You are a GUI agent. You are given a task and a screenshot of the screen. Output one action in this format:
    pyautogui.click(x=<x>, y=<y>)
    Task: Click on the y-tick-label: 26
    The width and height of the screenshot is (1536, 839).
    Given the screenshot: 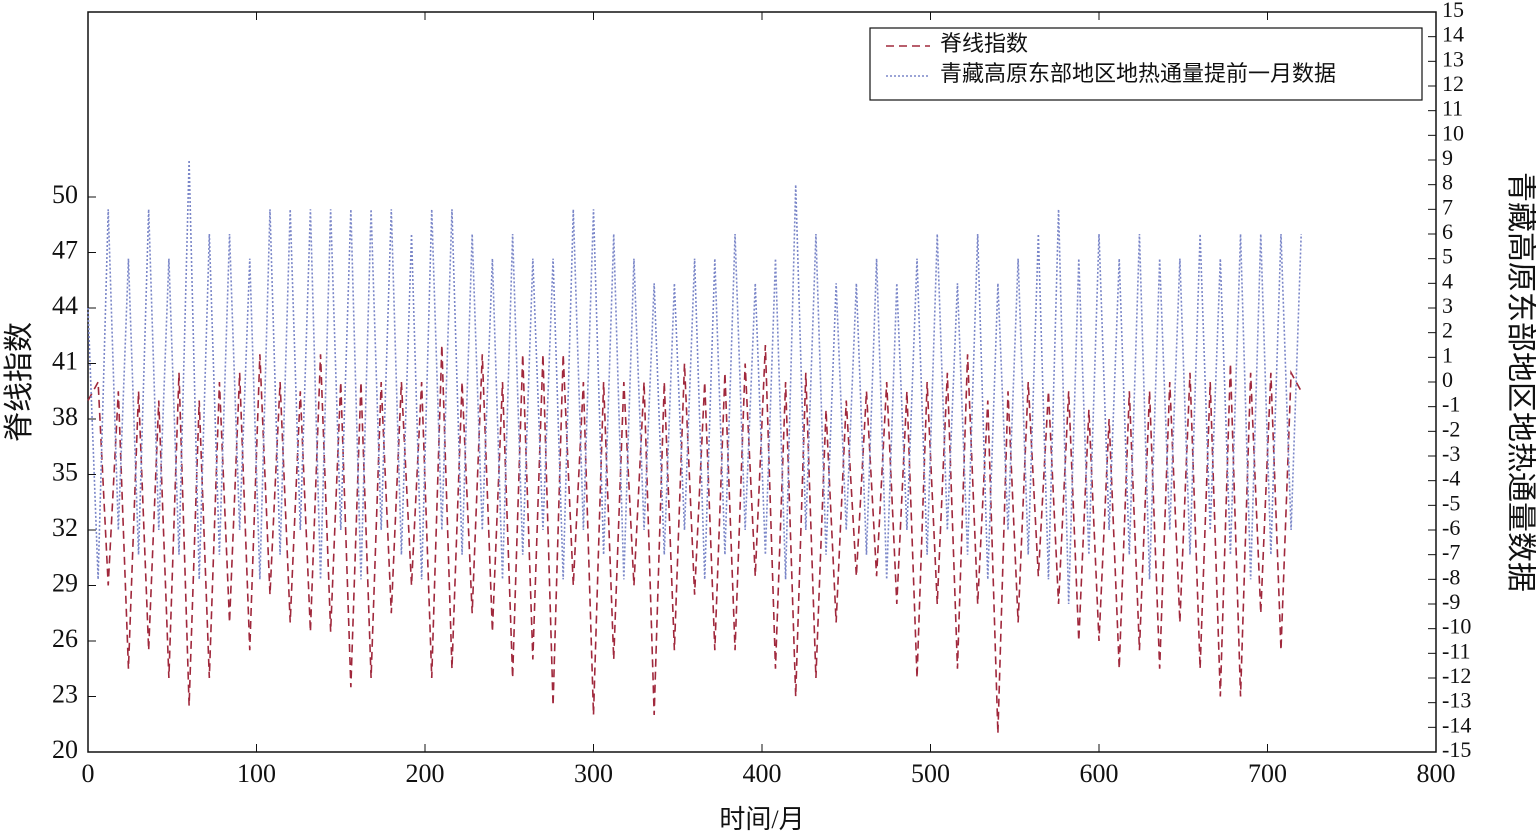 What is the action you would take?
    pyautogui.click(x=65, y=638)
    